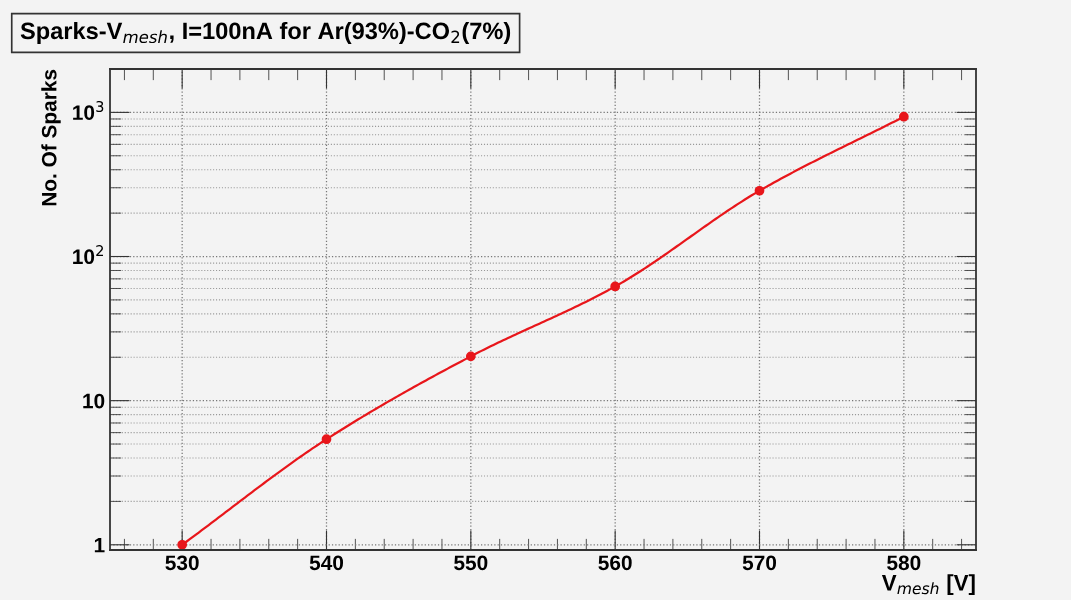  What do you see at coordinates (182, 563) in the screenshot?
I see `x-tick-label: 530` at bounding box center [182, 563].